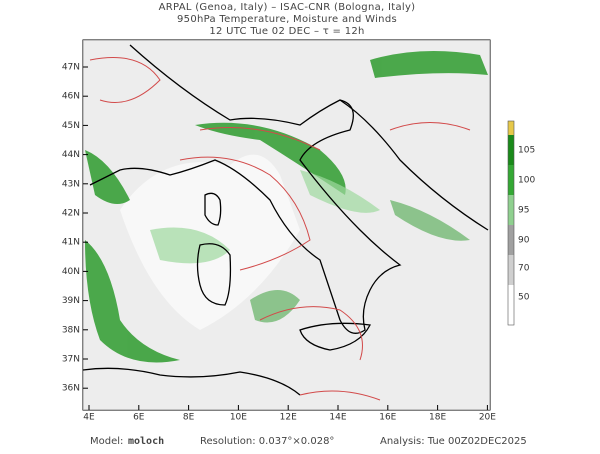 The height and width of the screenshot is (454, 600). Describe the element at coordinates (286, 31) in the screenshot. I see `header-line: 12 UTC Tue 02 DEC – τ = 12h` at that location.